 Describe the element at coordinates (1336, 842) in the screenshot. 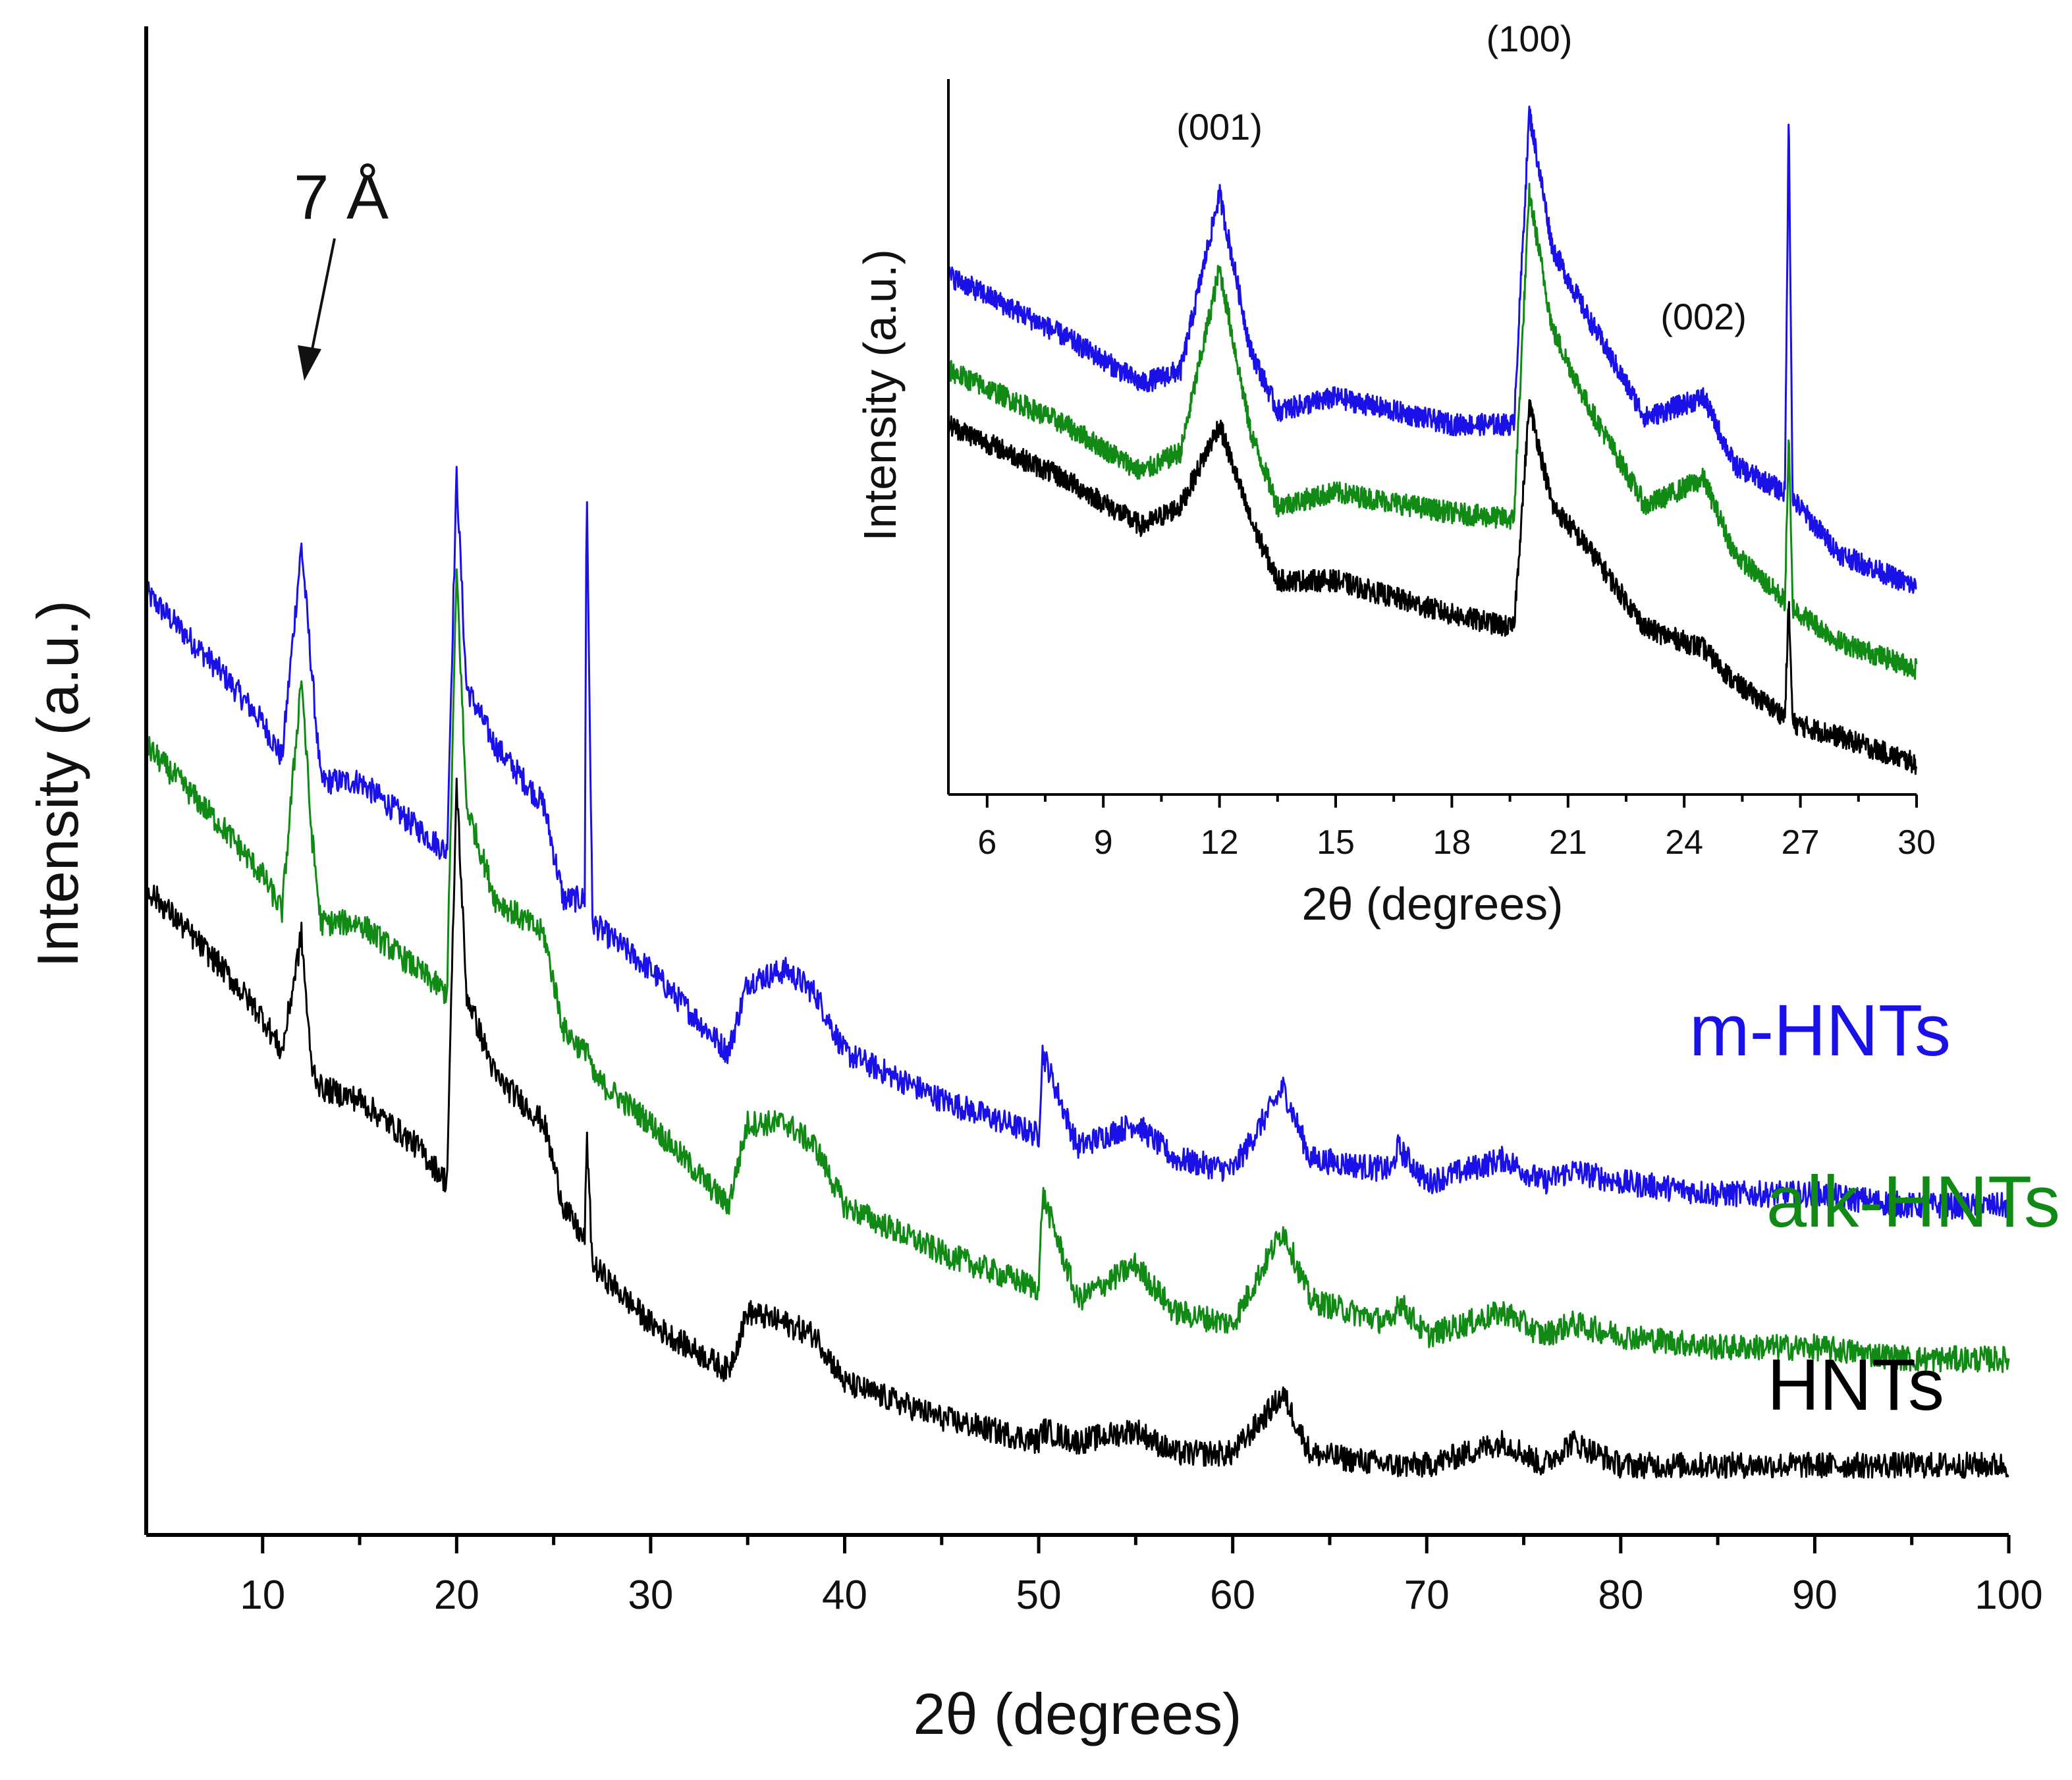

I see `chart1-x-tick-label-15: 15` at that location.